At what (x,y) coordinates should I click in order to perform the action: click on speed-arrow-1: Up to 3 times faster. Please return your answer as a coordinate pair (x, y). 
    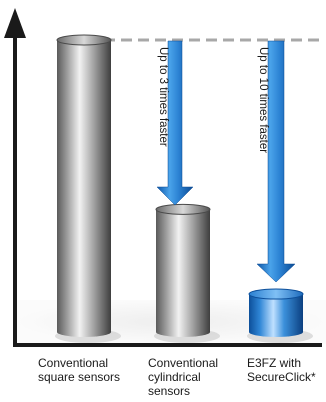
    Looking at the image, I should click on (175, 123).